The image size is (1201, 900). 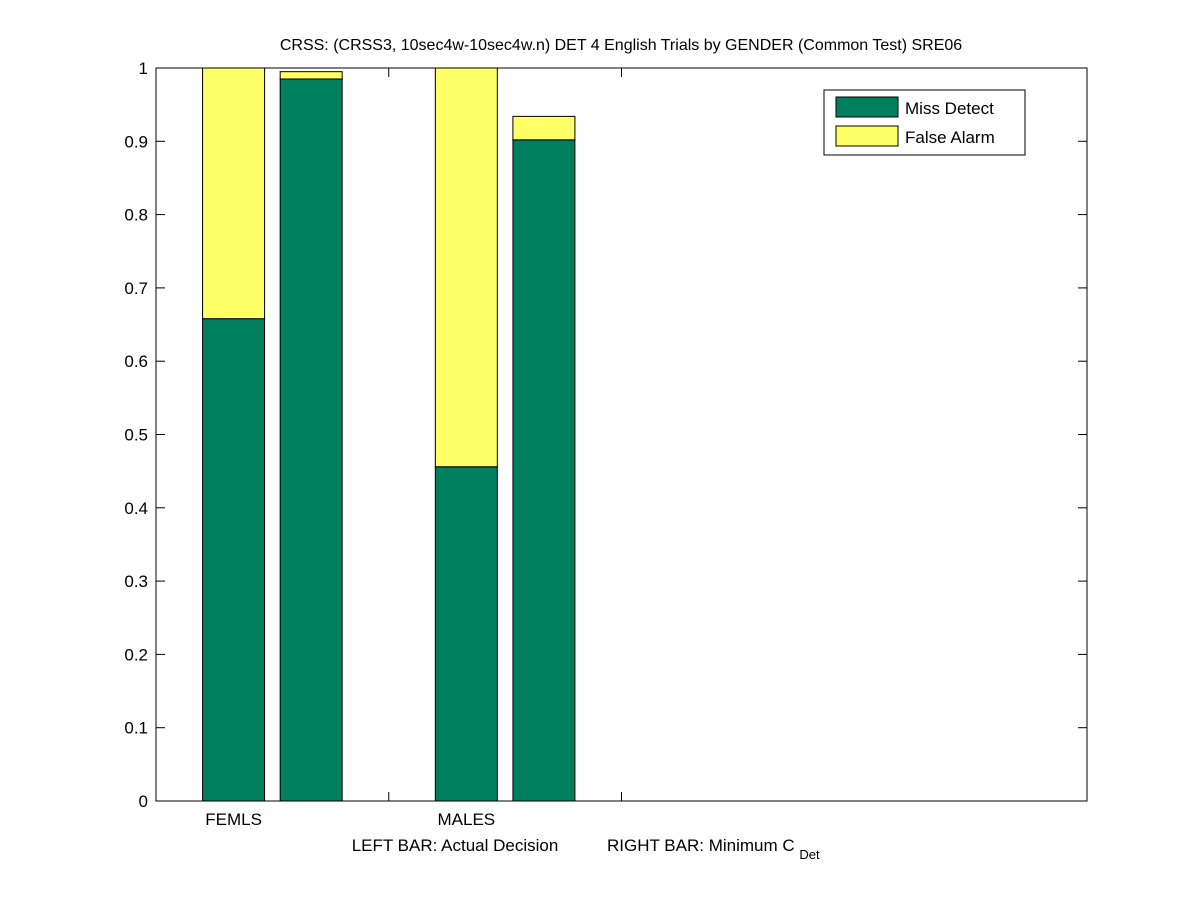 I want to click on bar-femls-min-miss-detect, so click(x=311, y=440).